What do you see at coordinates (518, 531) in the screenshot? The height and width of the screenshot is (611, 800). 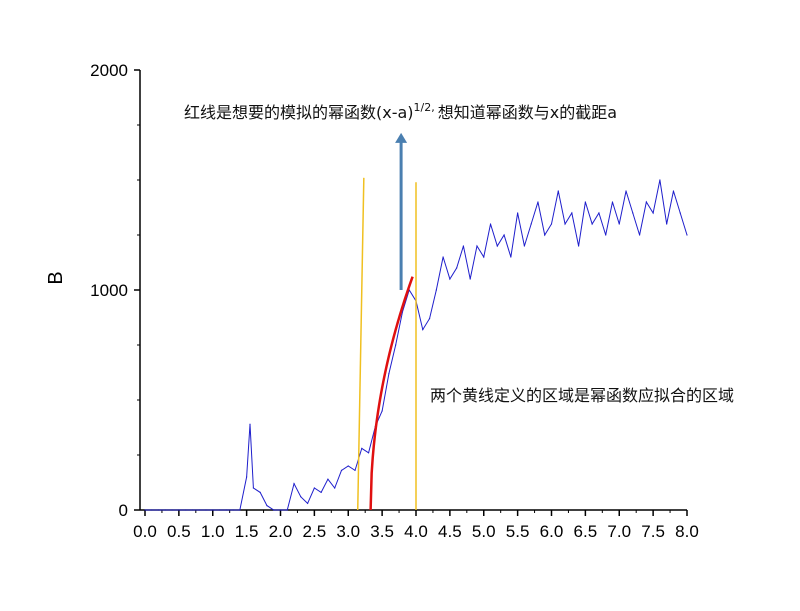 I see `x-tick-label: 5.5` at bounding box center [518, 531].